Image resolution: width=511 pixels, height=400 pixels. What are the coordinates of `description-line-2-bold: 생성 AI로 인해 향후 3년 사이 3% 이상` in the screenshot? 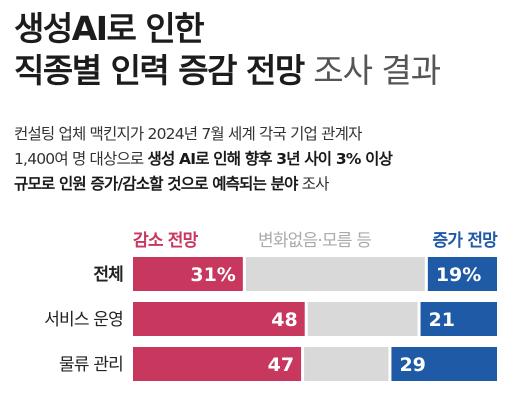 It's located at (270, 159).